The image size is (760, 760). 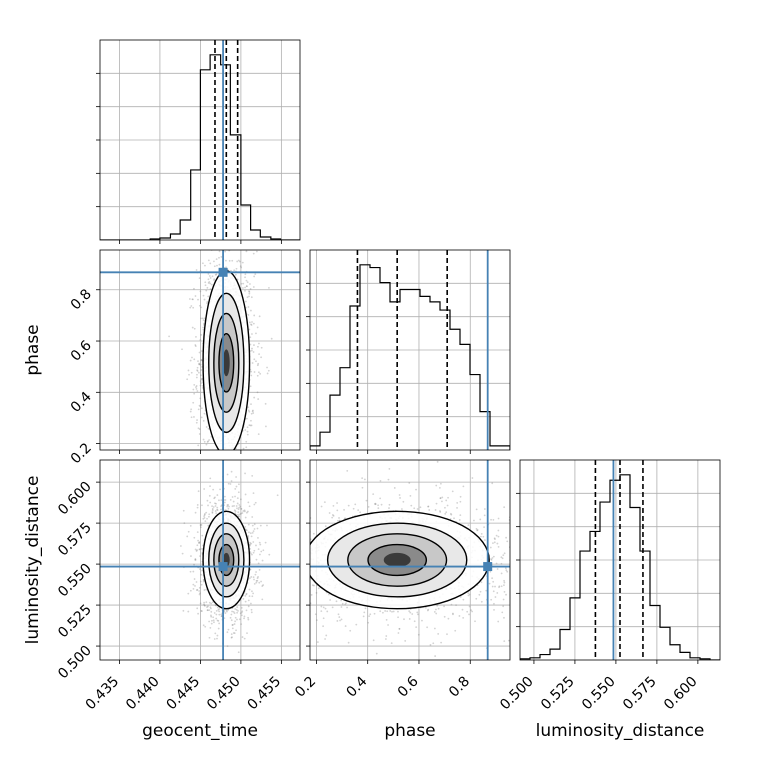 What do you see at coordinates (265, 694) in the screenshot?
I see `x-tick-label: 0.455` at bounding box center [265, 694].